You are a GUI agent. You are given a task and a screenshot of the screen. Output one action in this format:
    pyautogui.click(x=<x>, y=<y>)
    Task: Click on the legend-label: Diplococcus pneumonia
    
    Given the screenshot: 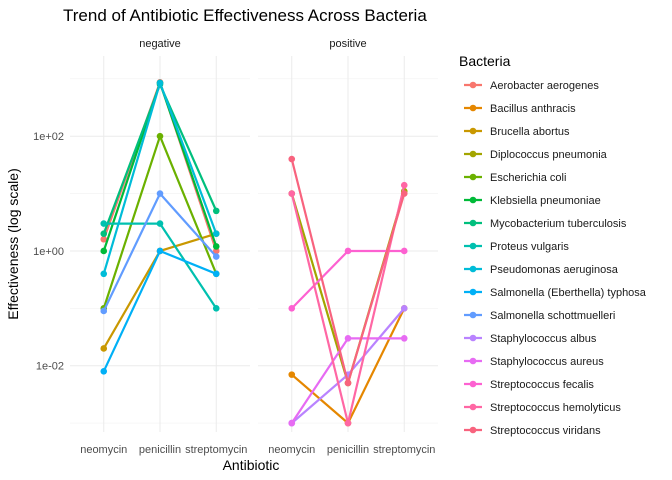 What is the action you would take?
    pyautogui.click(x=549, y=155)
    